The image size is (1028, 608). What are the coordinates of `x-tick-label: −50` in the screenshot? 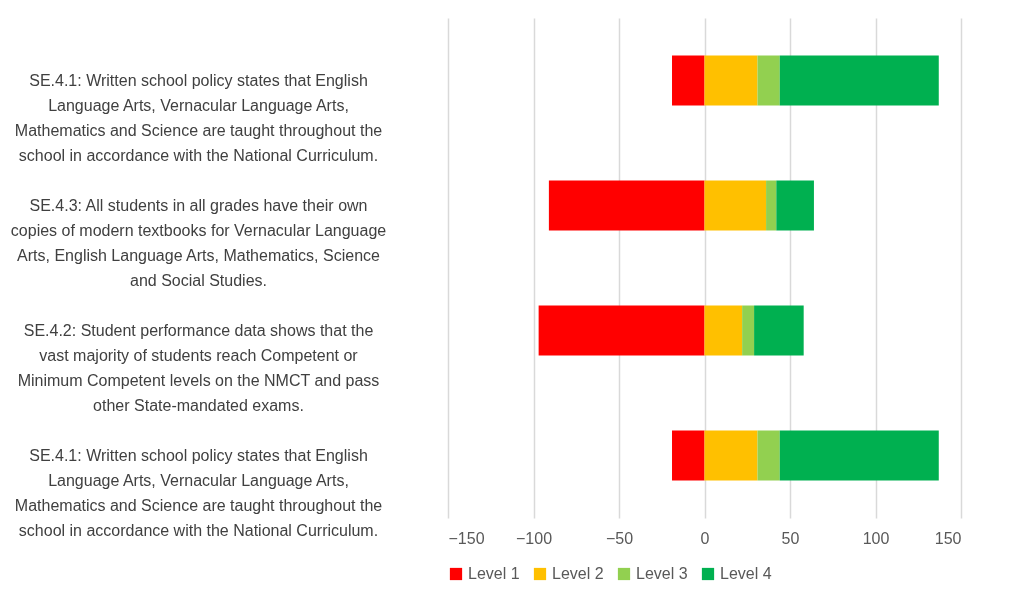 It's located at (619, 538).